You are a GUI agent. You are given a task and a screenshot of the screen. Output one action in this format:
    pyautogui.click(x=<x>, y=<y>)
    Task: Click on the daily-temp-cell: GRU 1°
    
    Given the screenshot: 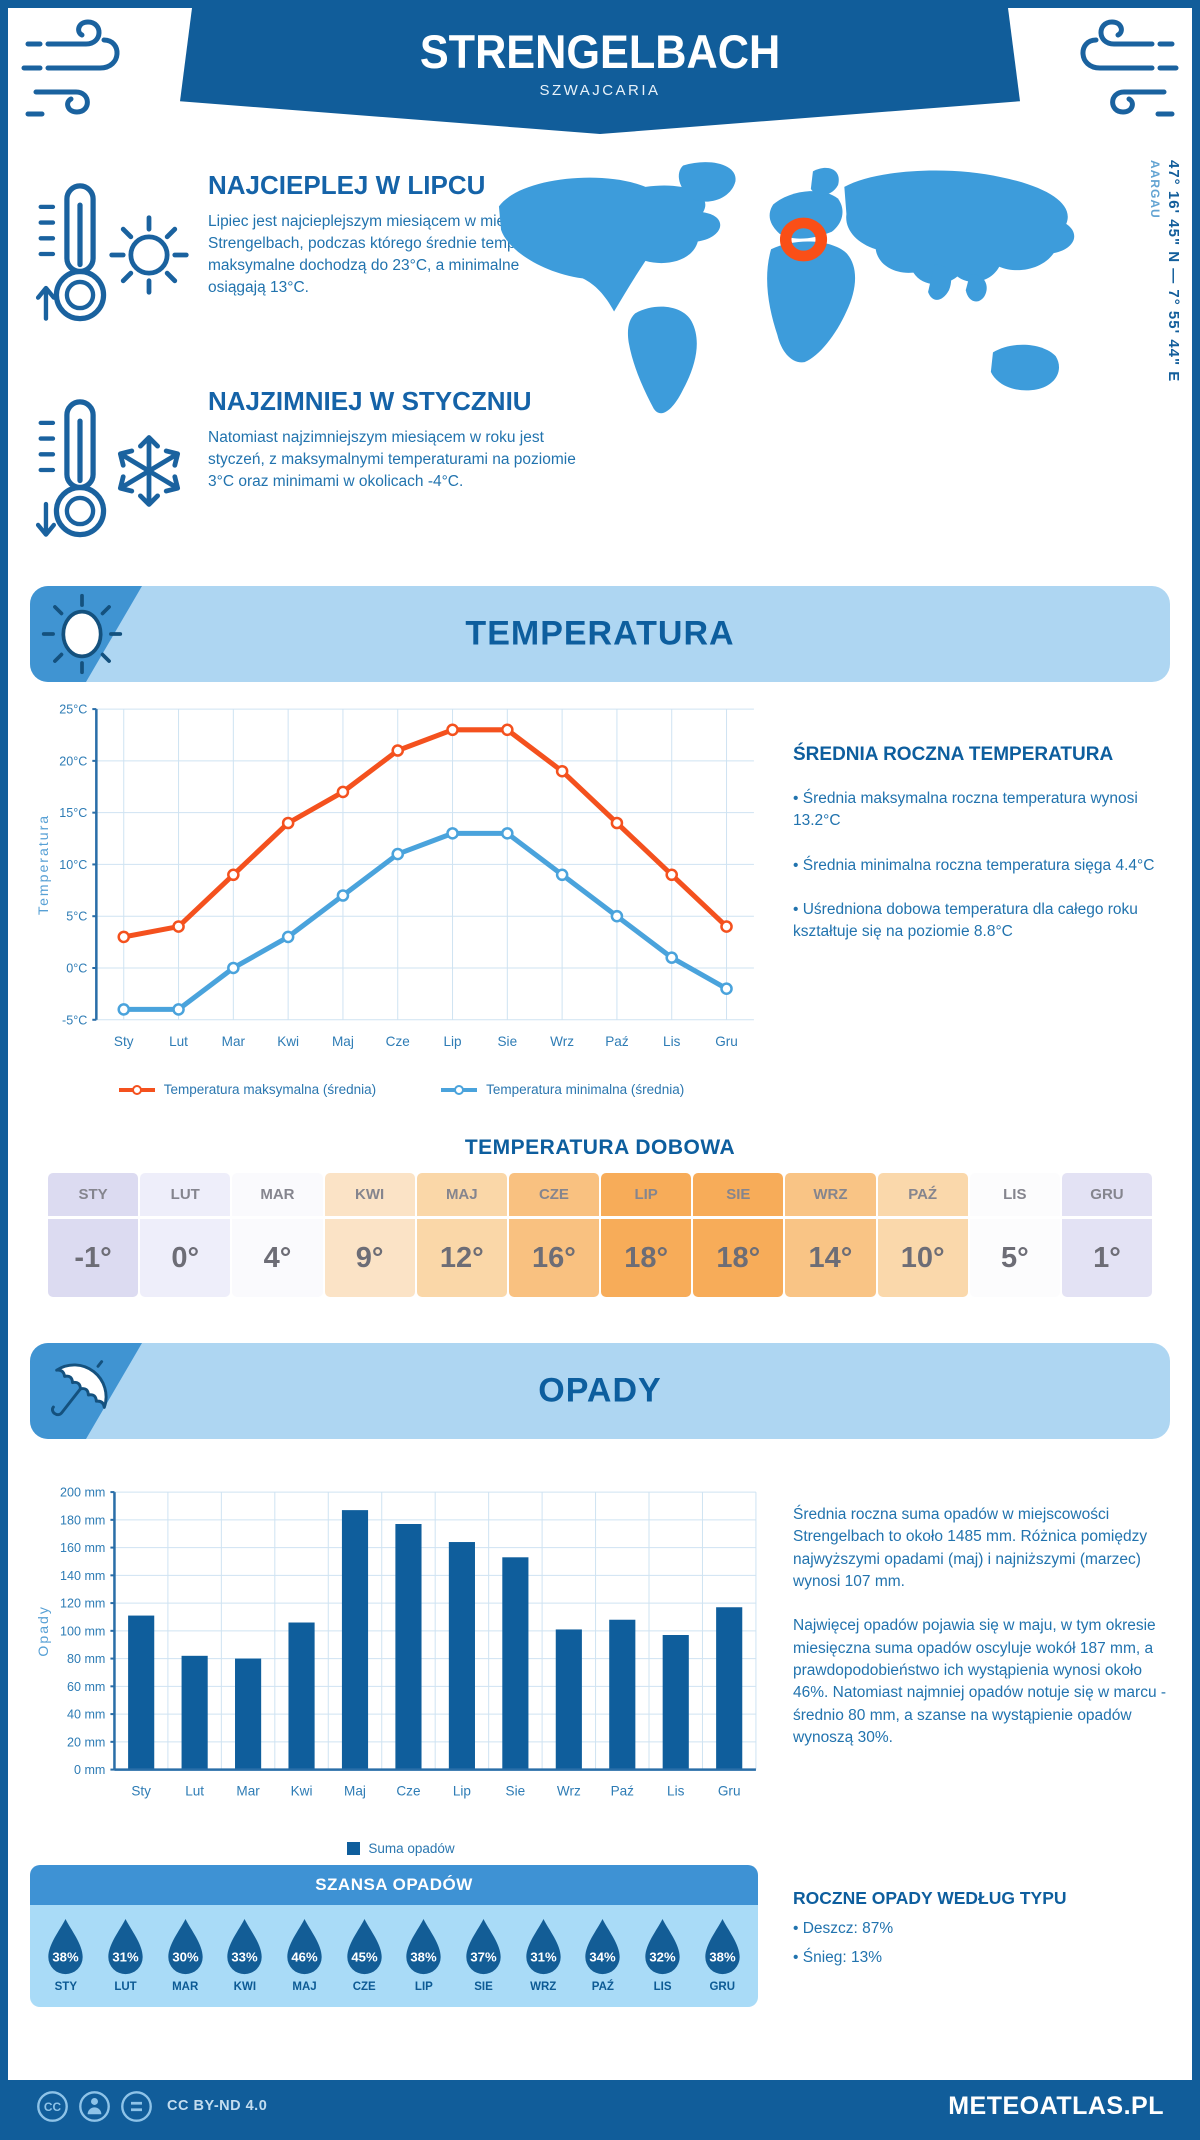 What is the action you would take?
    pyautogui.click(x=1107, y=1235)
    